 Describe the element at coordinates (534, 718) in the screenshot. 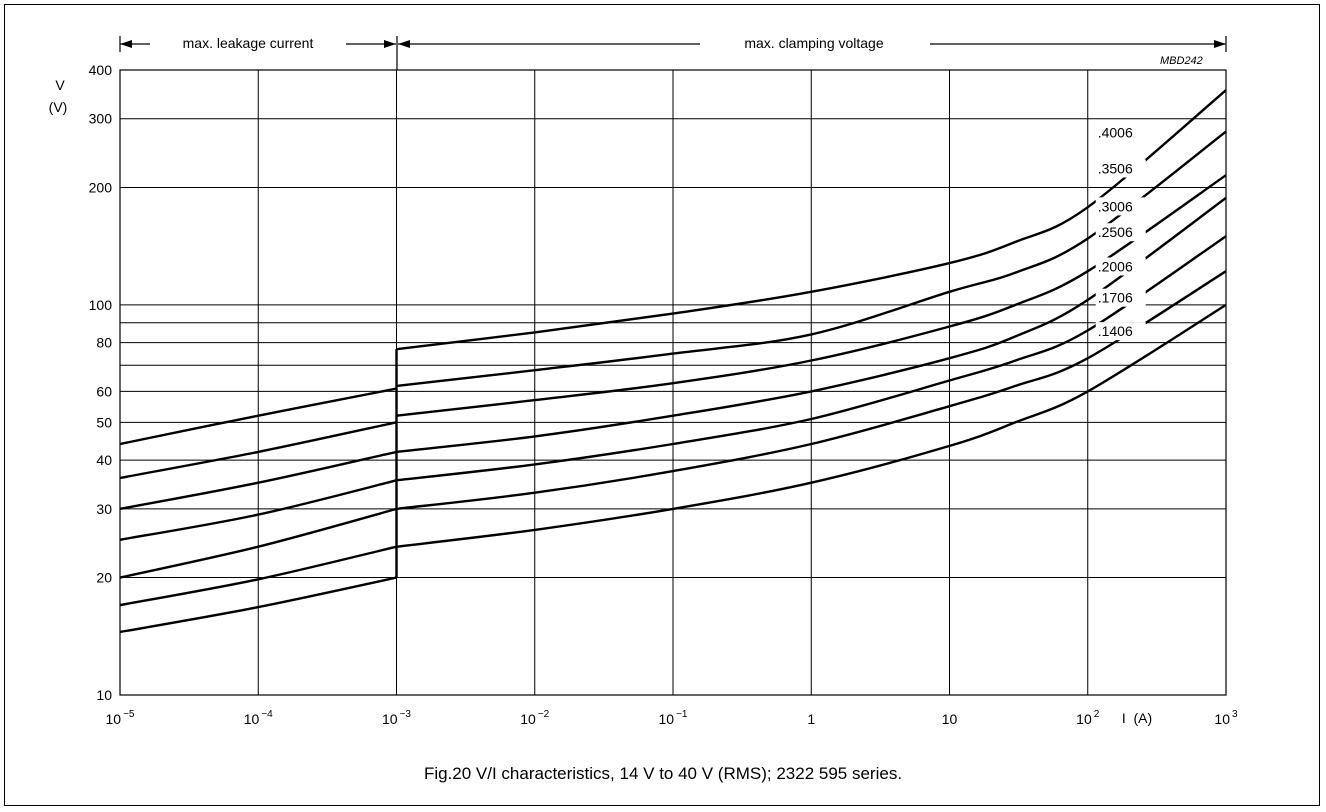

I see `x-tick-label: 10 −2` at that location.